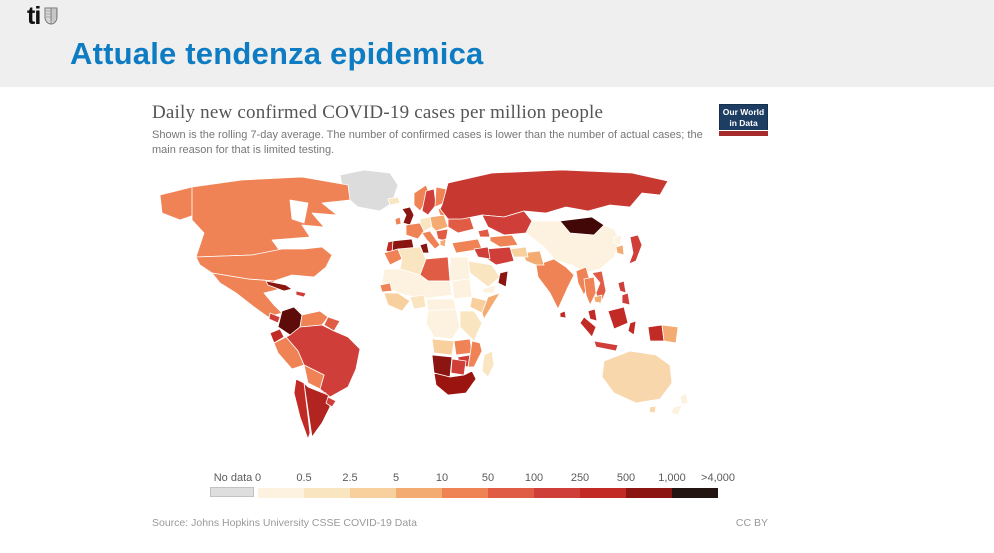 The image size is (994, 553). I want to click on map-region-greece, so click(443, 243).